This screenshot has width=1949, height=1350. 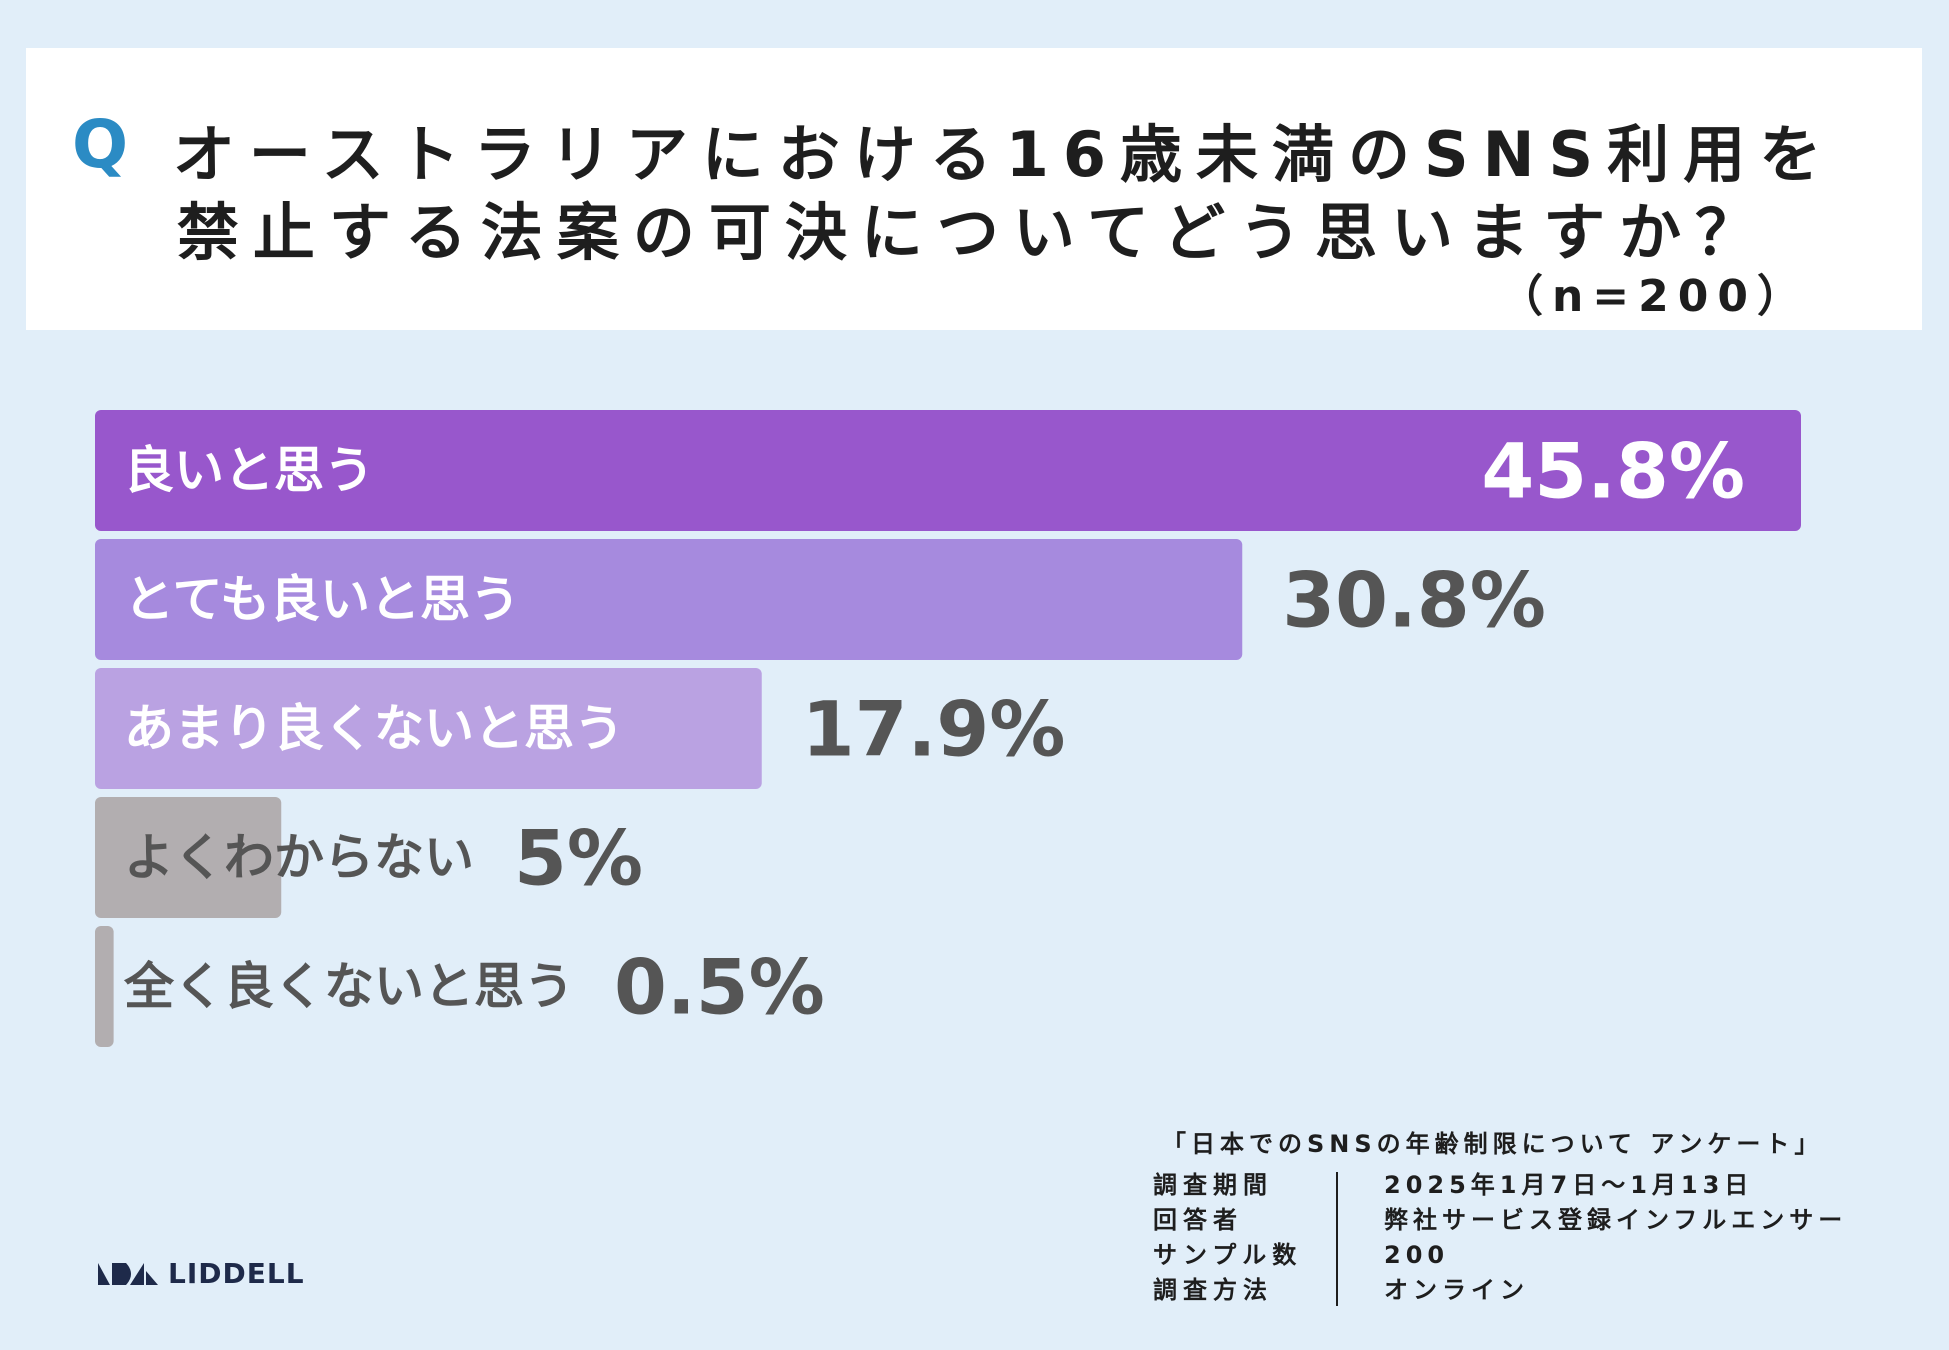 What do you see at coordinates (1414, 600) in the screenshot?
I see `value-label-1: 30.8%` at bounding box center [1414, 600].